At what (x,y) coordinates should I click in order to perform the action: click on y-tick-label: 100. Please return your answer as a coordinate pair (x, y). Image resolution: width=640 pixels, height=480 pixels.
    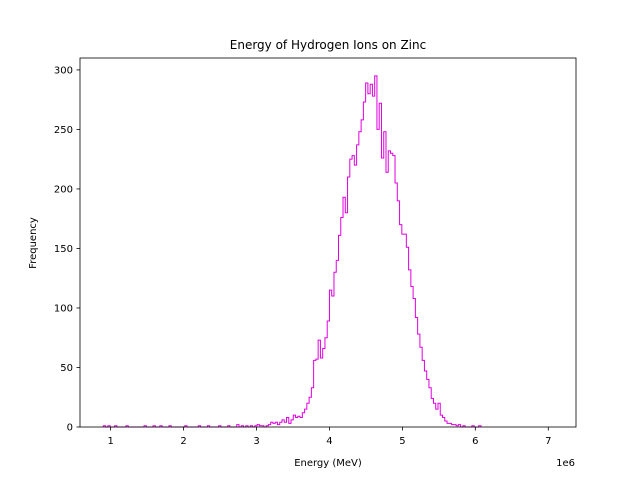
    Looking at the image, I should click on (63, 308).